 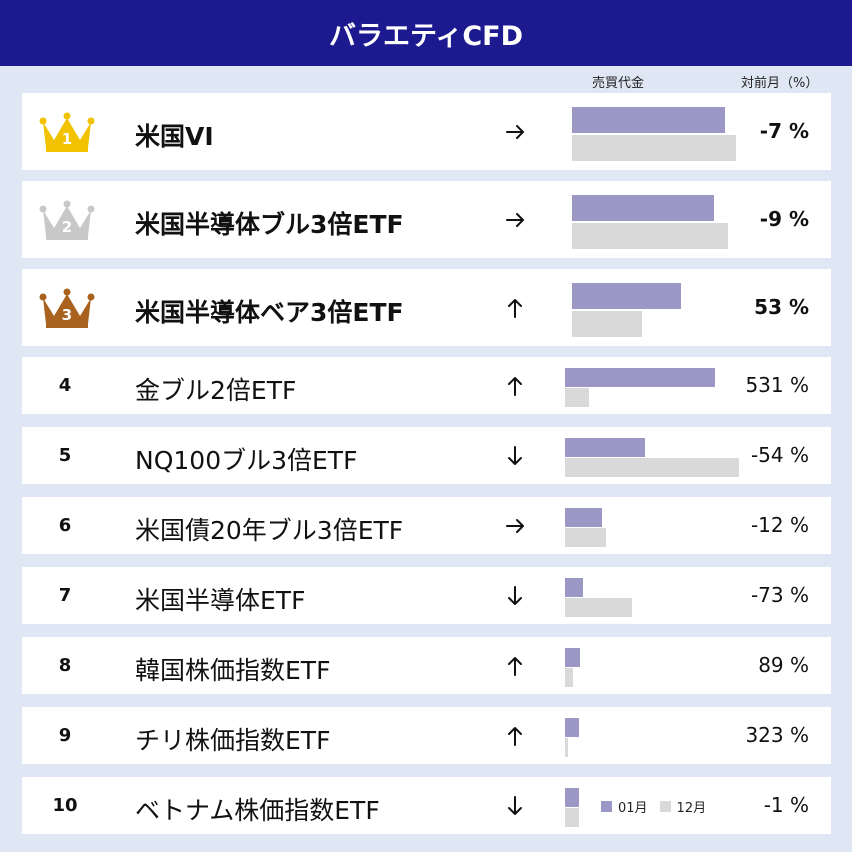 What do you see at coordinates (426, 595) in the screenshot?
I see `ranking-row: 7 米国半導体ETF -73 %` at bounding box center [426, 595].